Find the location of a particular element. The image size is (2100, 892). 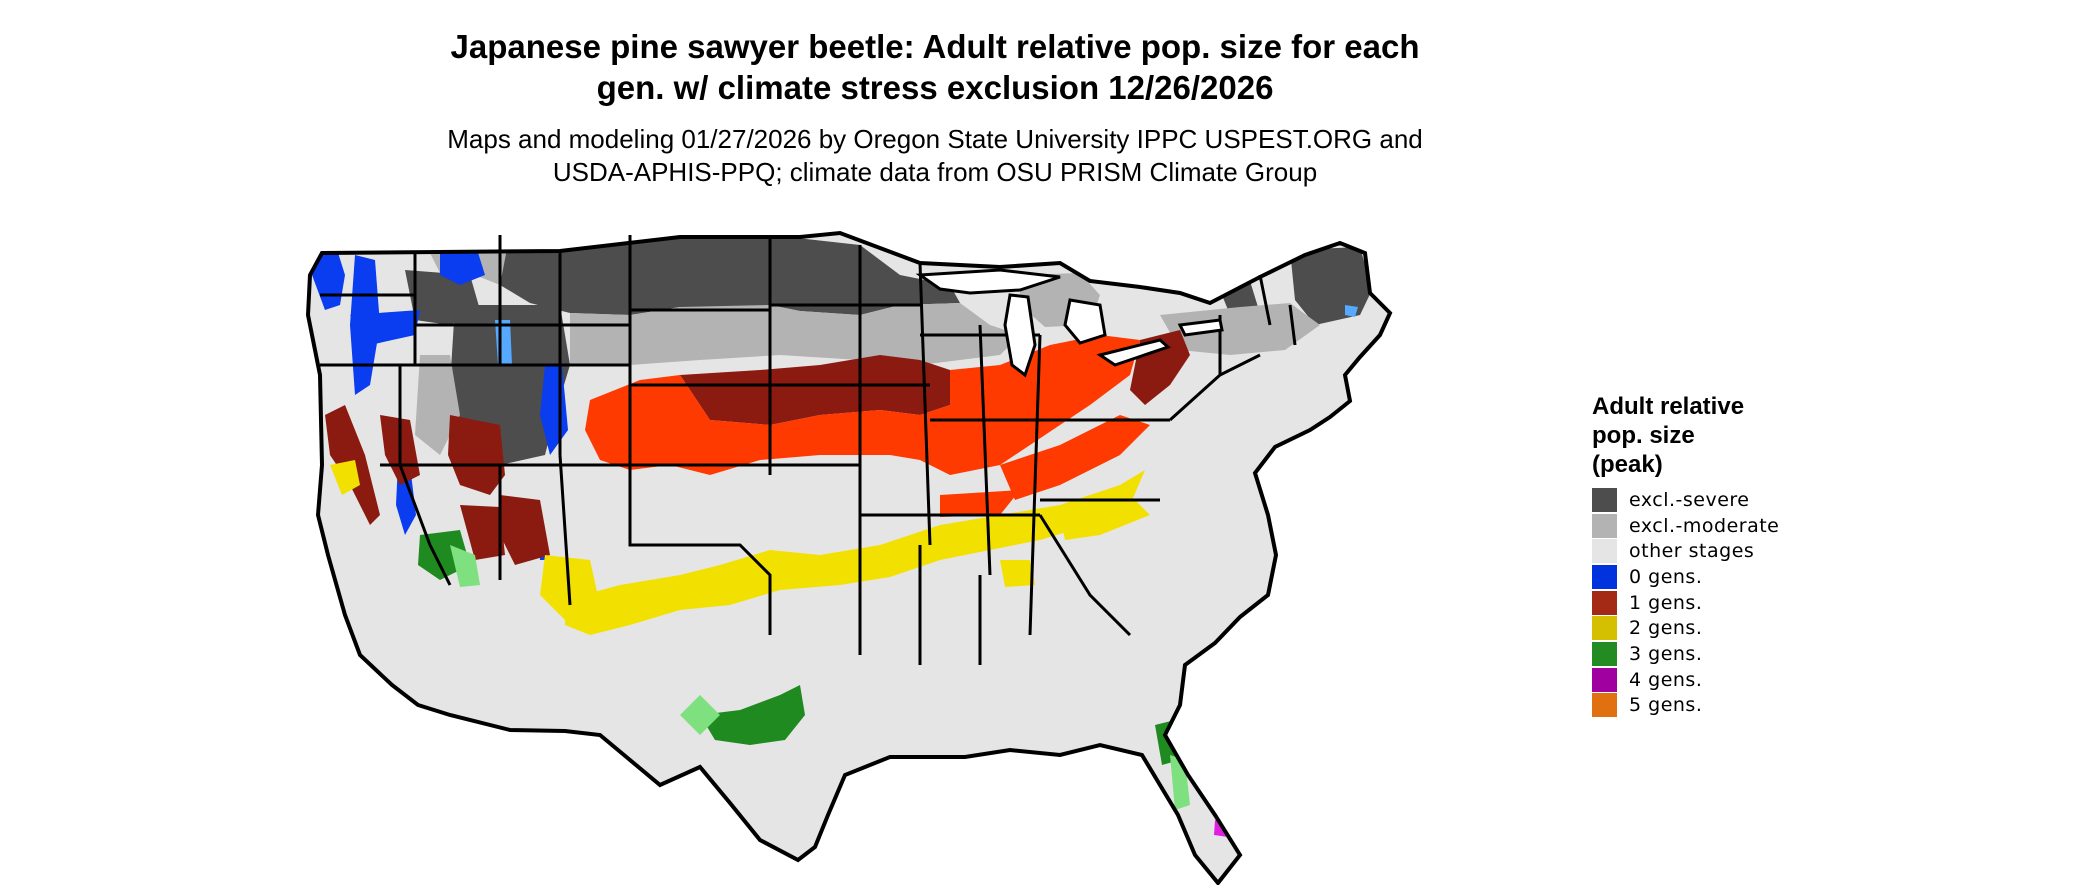

legend-label: other stages is located at coordinates (1692, 551).